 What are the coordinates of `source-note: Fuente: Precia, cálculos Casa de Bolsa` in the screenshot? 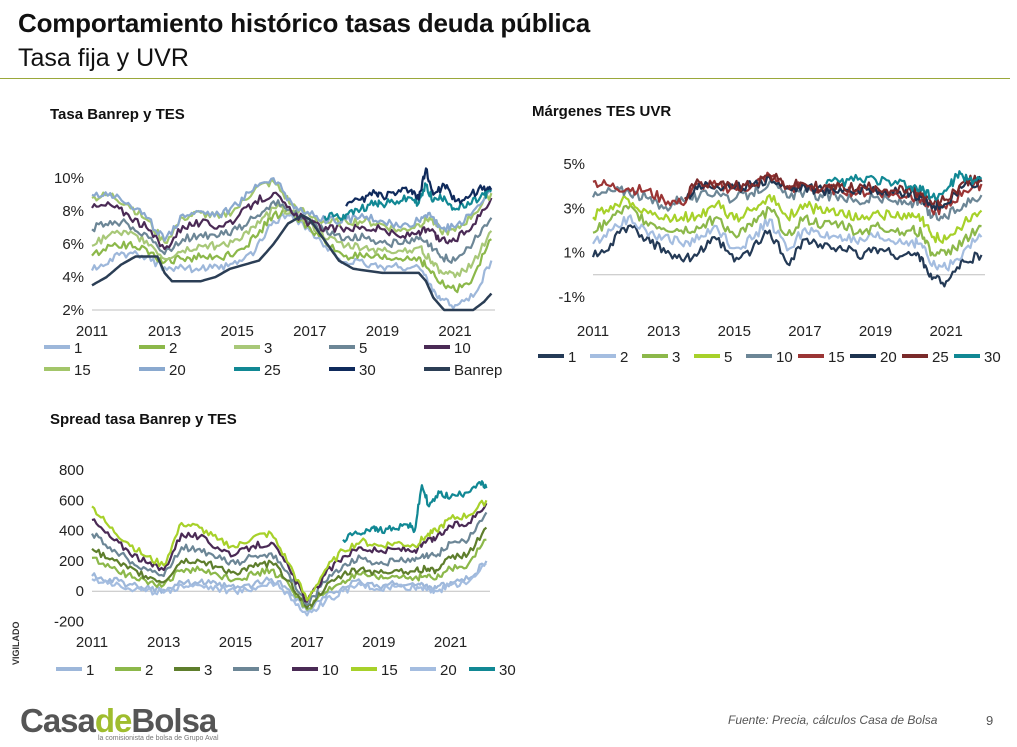 It's located at (833, 720).